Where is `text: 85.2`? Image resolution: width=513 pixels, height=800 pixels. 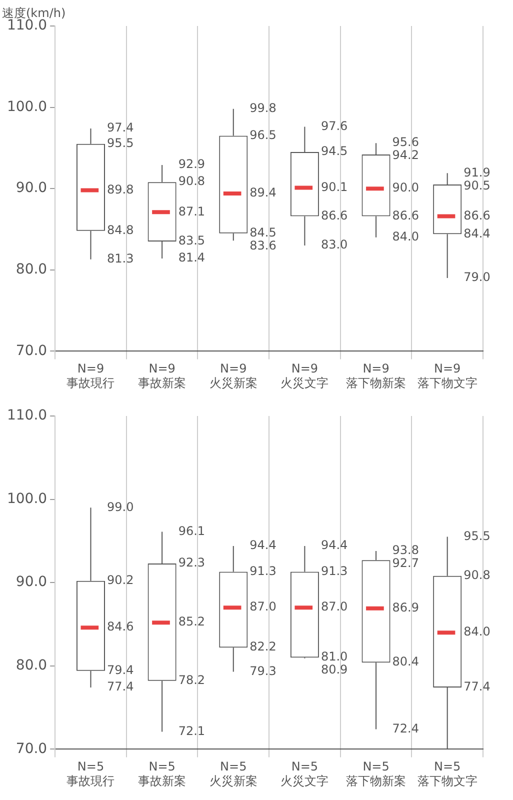 text: 85.2 is located at coordinates (192, 621).